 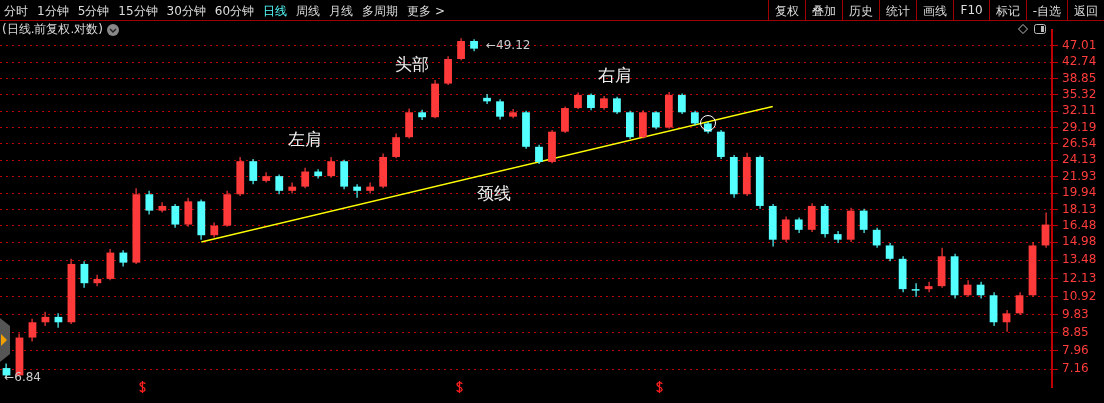 I want to click on y-tick-label: 35.32, so click(x=1079, y=93).